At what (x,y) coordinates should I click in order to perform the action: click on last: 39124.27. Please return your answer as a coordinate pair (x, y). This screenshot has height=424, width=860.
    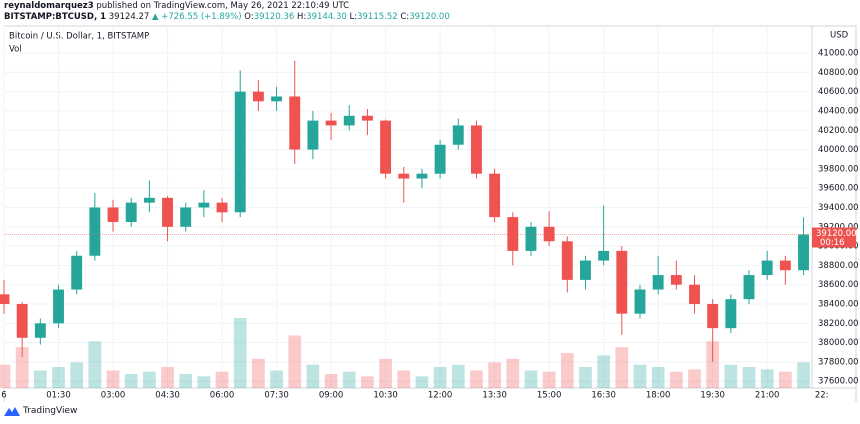
    Looking at the image, I should click on (129, 17).